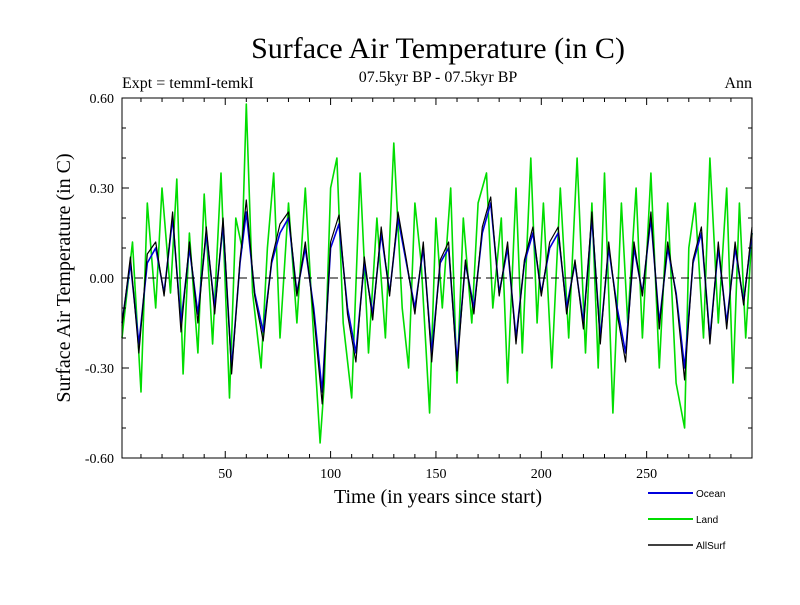 The image size is (800, 605). What do you see at coordinates (188, 83) in the screenshot?
I see `chart-subtitle-left: Expt = temmI-temkI` at bounding box center [188, 83].